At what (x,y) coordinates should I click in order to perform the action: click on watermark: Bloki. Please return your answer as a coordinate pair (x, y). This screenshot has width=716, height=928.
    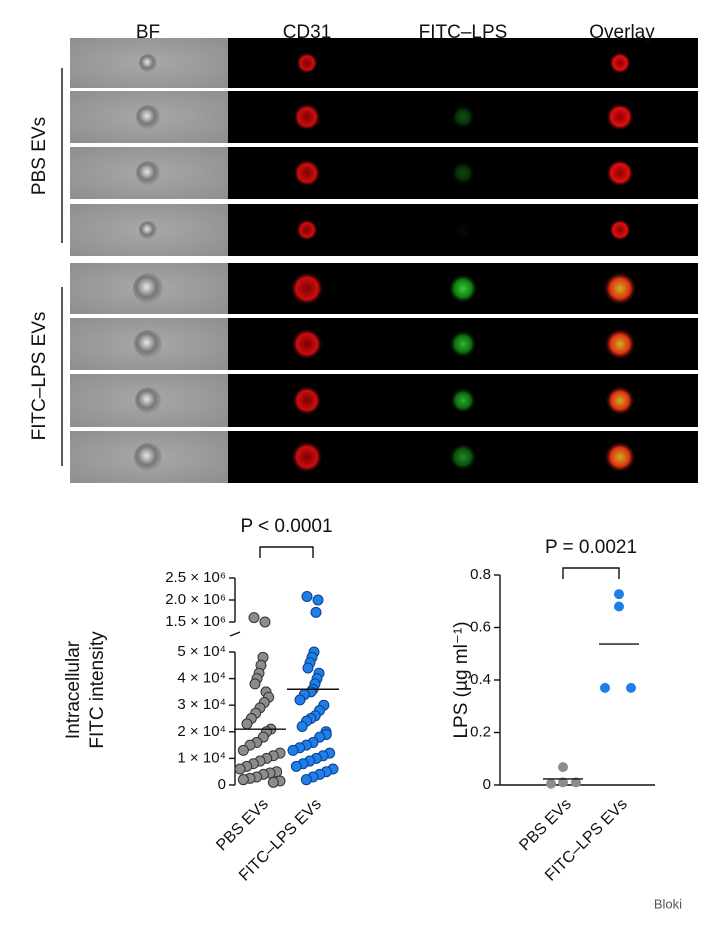
    Looking at the image, I should click on (668, 903).